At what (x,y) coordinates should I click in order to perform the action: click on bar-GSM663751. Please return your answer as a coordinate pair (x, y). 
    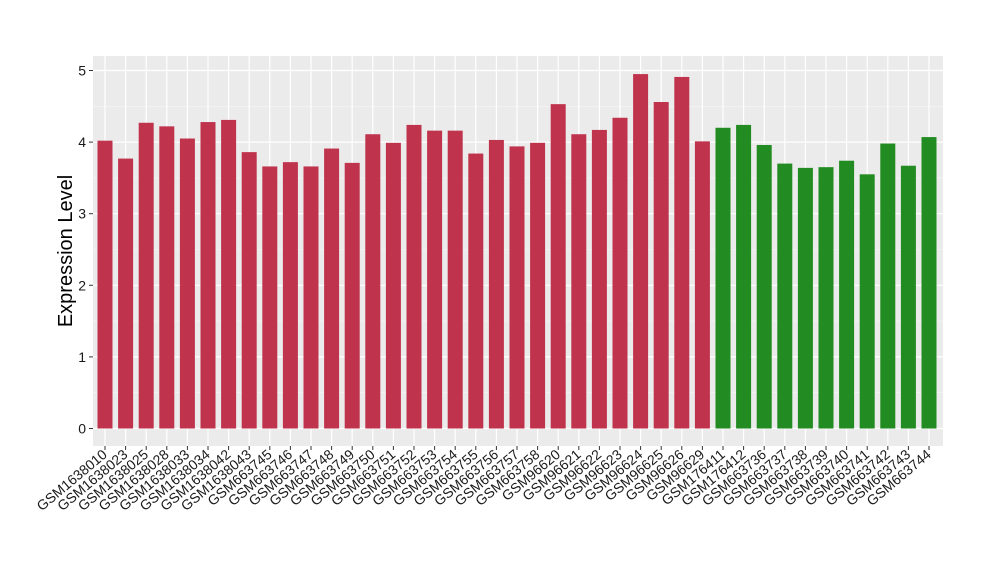
    Looking at the image, I should click on (393, 285).